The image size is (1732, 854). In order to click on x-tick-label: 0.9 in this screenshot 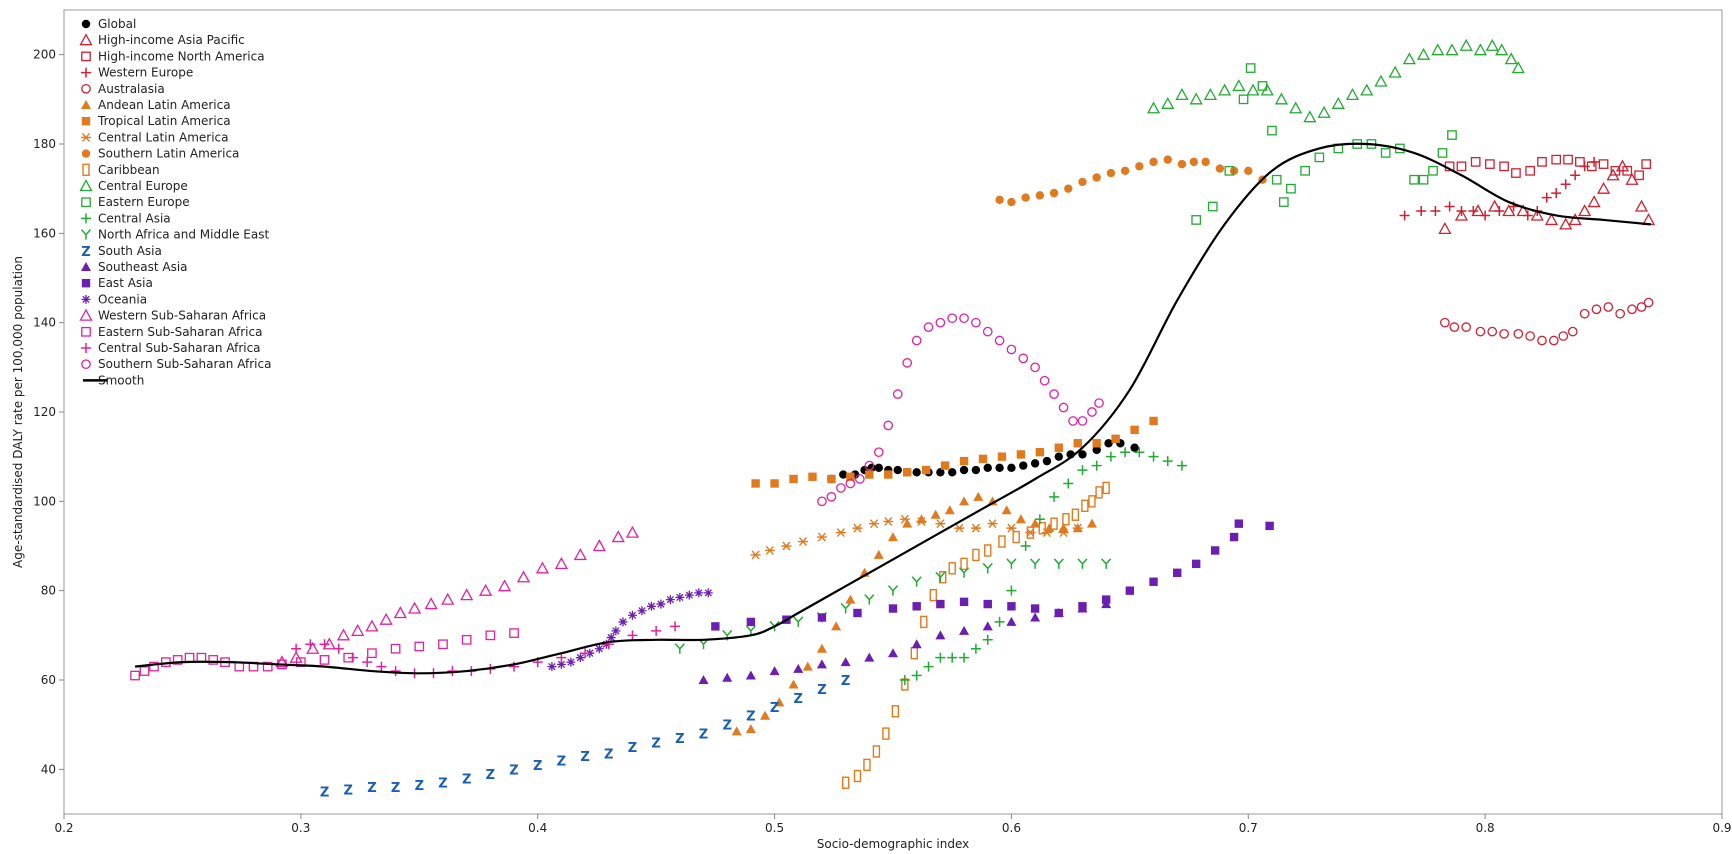, I will do `click(1721, 828)`.